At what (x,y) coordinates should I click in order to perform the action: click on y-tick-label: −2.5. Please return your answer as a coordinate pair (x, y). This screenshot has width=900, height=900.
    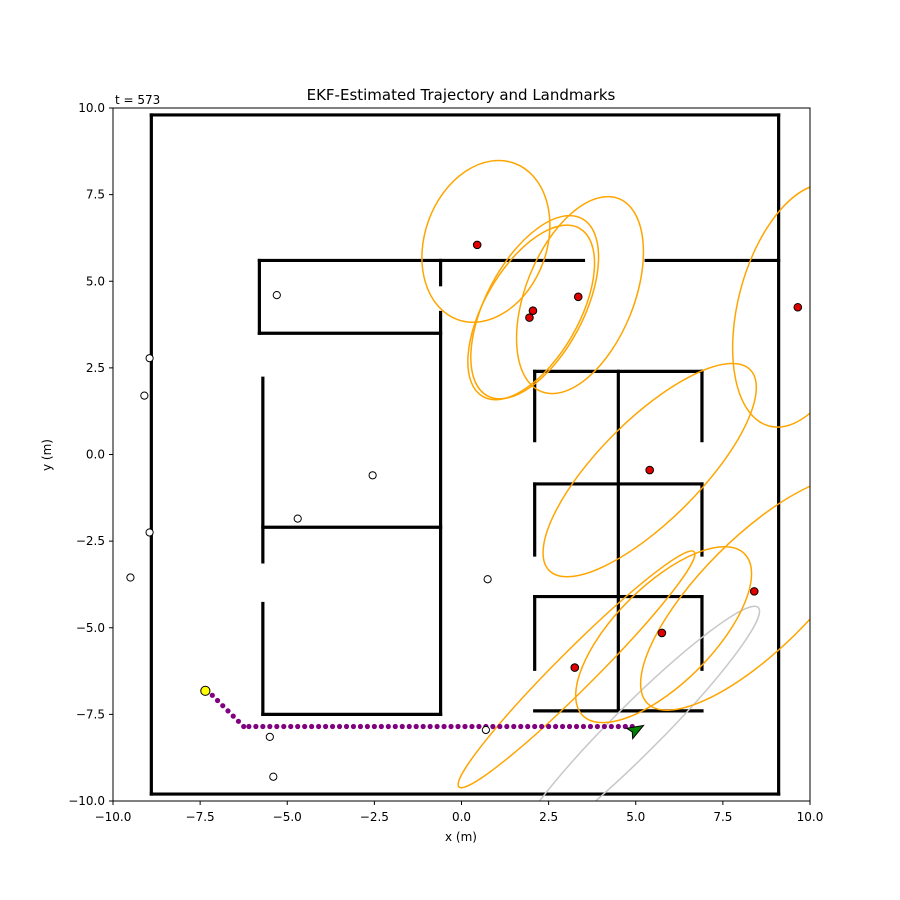
    Looking at the image, I should click on (90, 541).